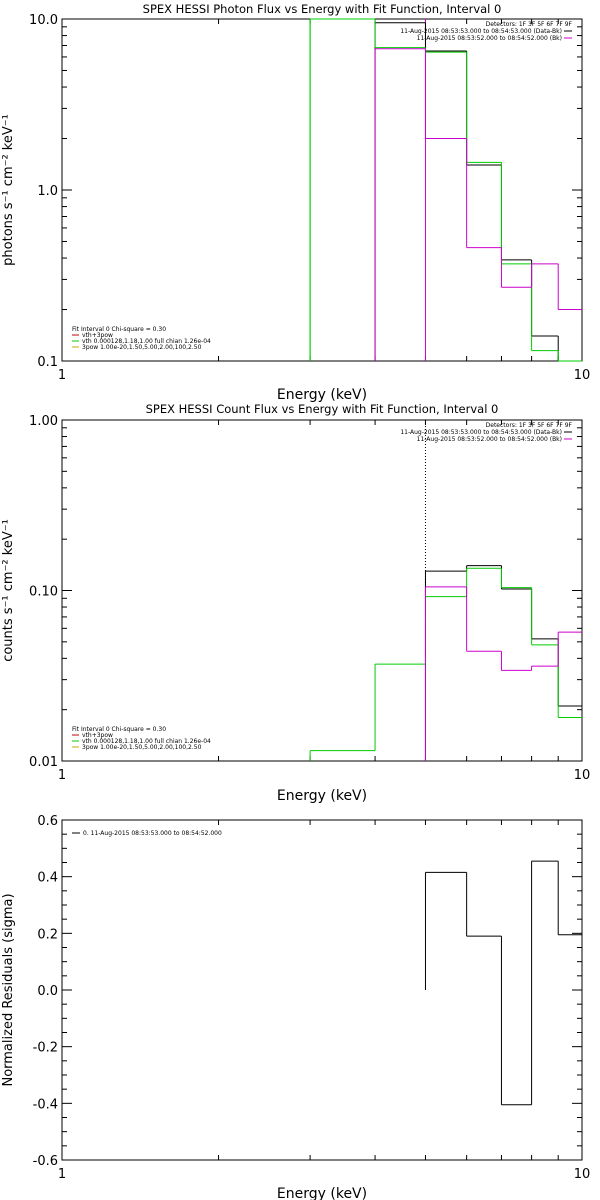 Image resolution: width=600 pixels, height=1200 pixels. Describe the element at coordinates (43, 592) in the screenshot. I see `y-tick-label: 0.10` at that location.